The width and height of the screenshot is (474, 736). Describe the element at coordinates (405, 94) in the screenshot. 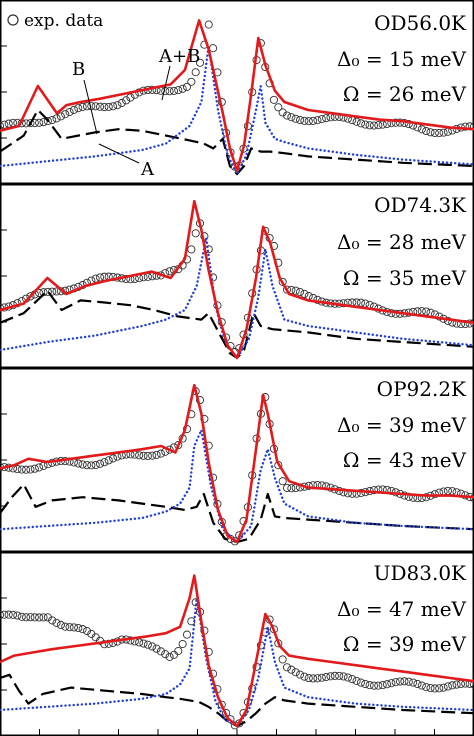

I see `panel-0-omega-label: Ω = 26 meV` at that location.